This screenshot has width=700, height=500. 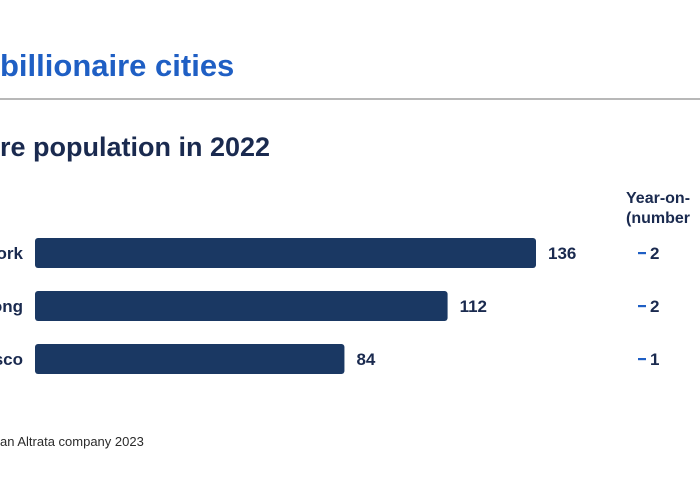 I want to click on value-label: 84, so click(x=365, y=359).